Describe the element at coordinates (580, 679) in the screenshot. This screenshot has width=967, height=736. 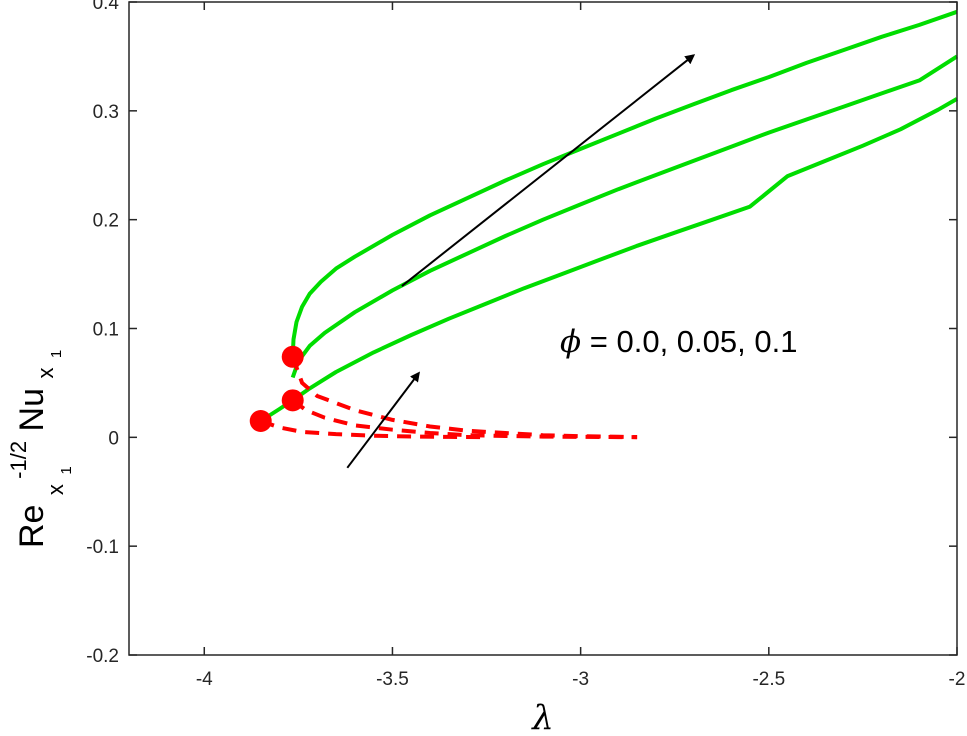
I see `x-tick-label: -3` at that location.